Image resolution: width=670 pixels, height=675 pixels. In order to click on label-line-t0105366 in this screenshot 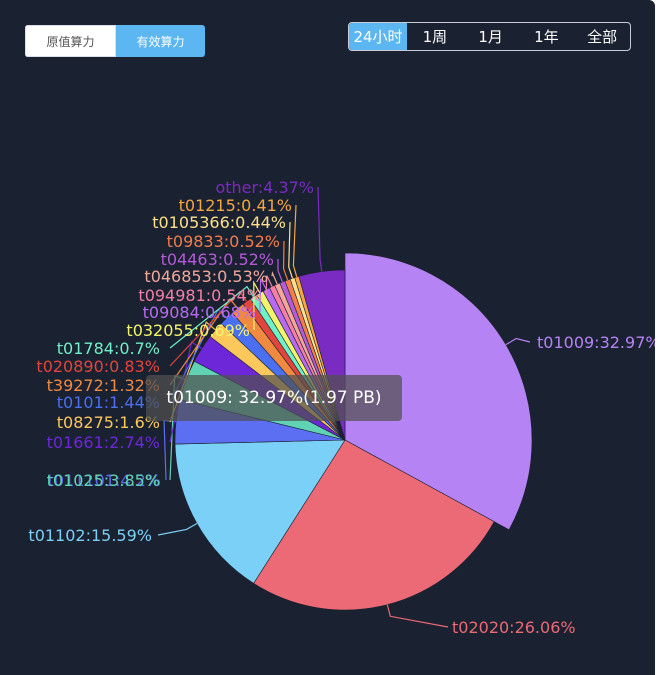, I will do `click(291, 250)`.